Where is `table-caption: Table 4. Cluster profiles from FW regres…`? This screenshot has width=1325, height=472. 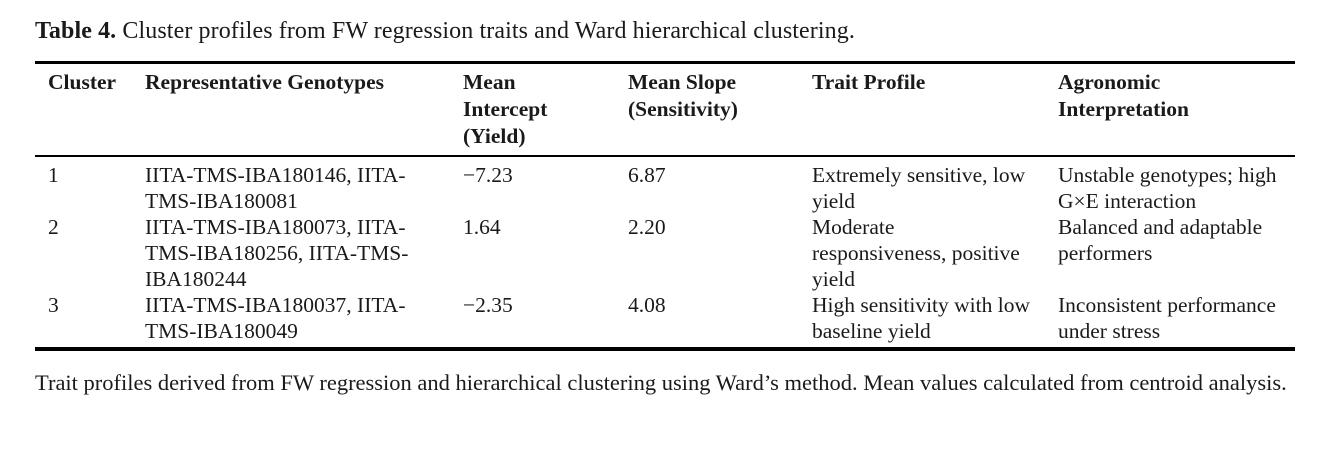
table-caption: Table 4. Cluster profiles from FW regres… is located at coordinates (665, 31).